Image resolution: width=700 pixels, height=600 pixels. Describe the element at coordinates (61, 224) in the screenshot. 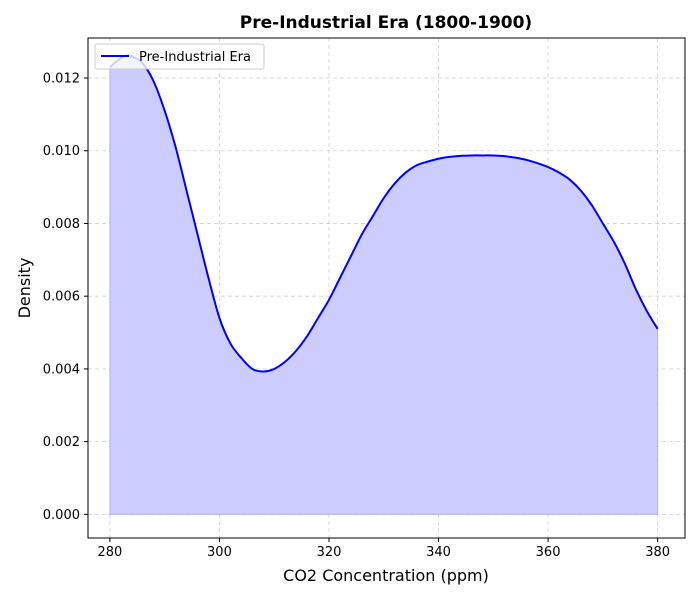

I see `y-tick-label: 0.008` at that location.